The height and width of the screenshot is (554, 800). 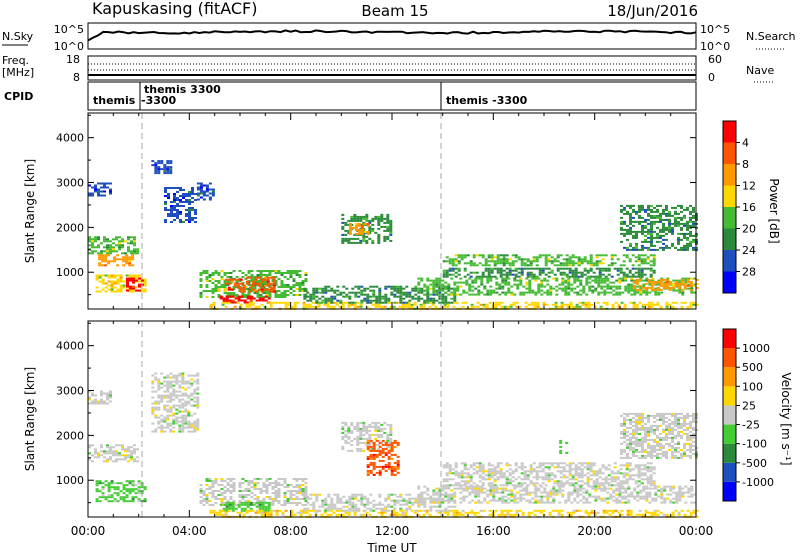 What do you see at coordinates (391, 547) in the screenshot?
I see `x-axis-label: Time UT` at bounding box center [391, 547].